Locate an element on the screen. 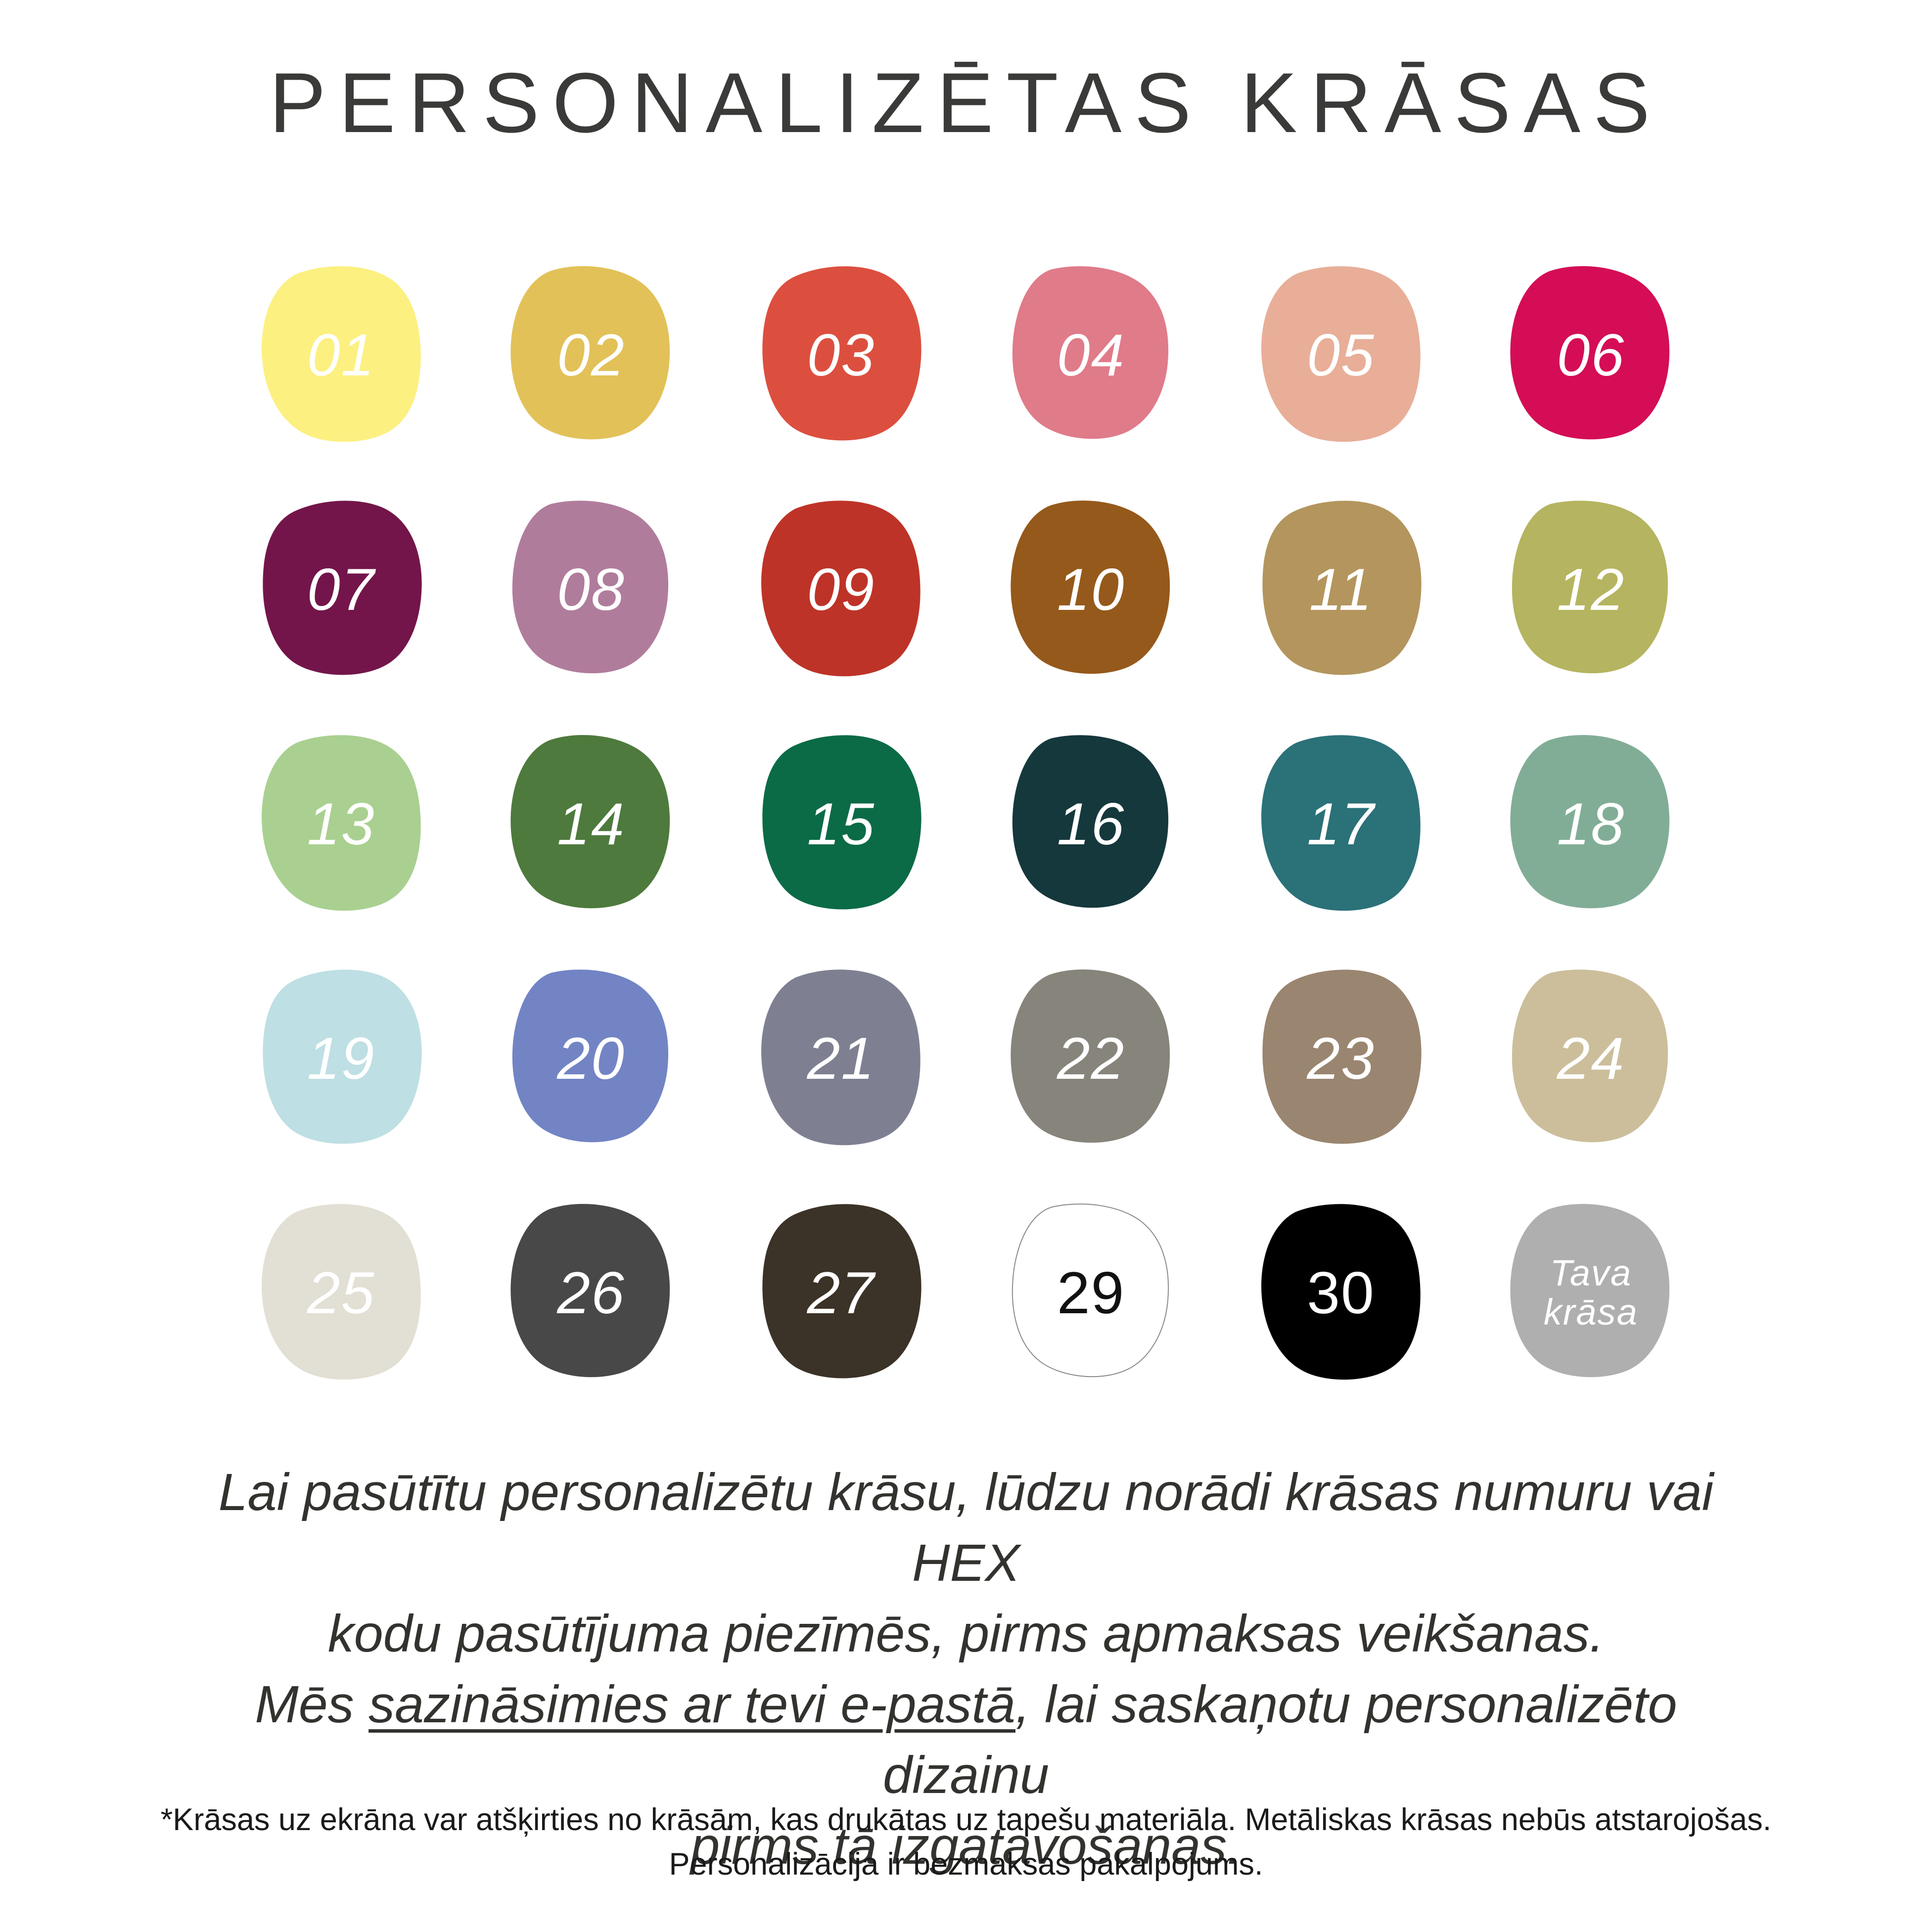 This screenshot has width=1932, height=1932. swatch-label: 04 is located at coordinates (1091, 355).